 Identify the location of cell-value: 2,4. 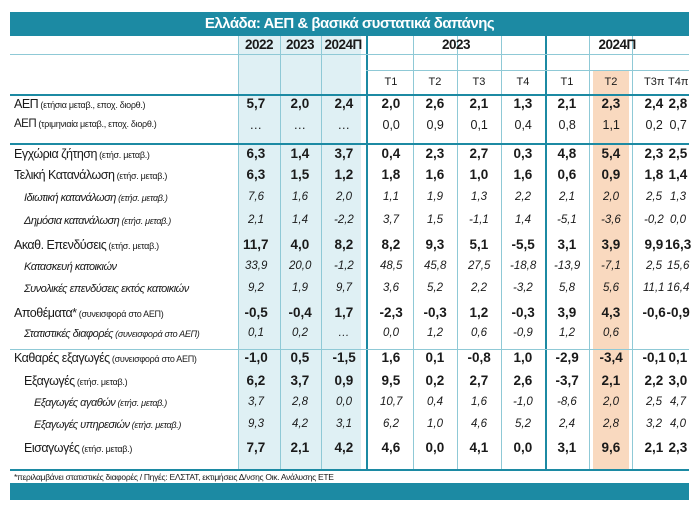
(344, 103).